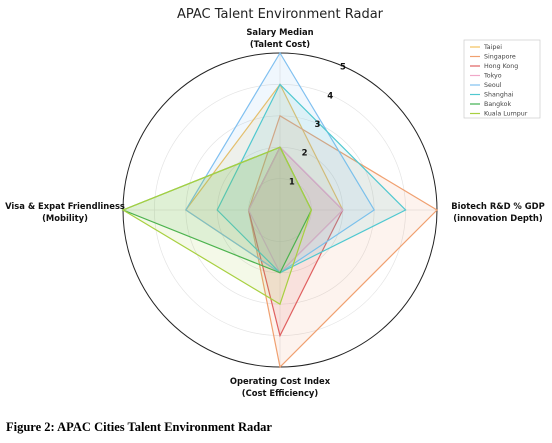 This screenshot has height=443, width=552. Describe the element at coordinates (292, 182) in the screenshot. I see `r-tick-1: 1` at that location.